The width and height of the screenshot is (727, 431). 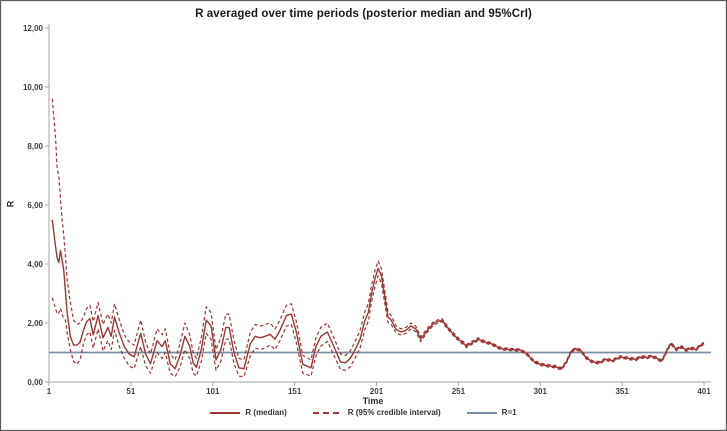 I want to click on legend-swatch-median-line, so click(x=225, y=412).